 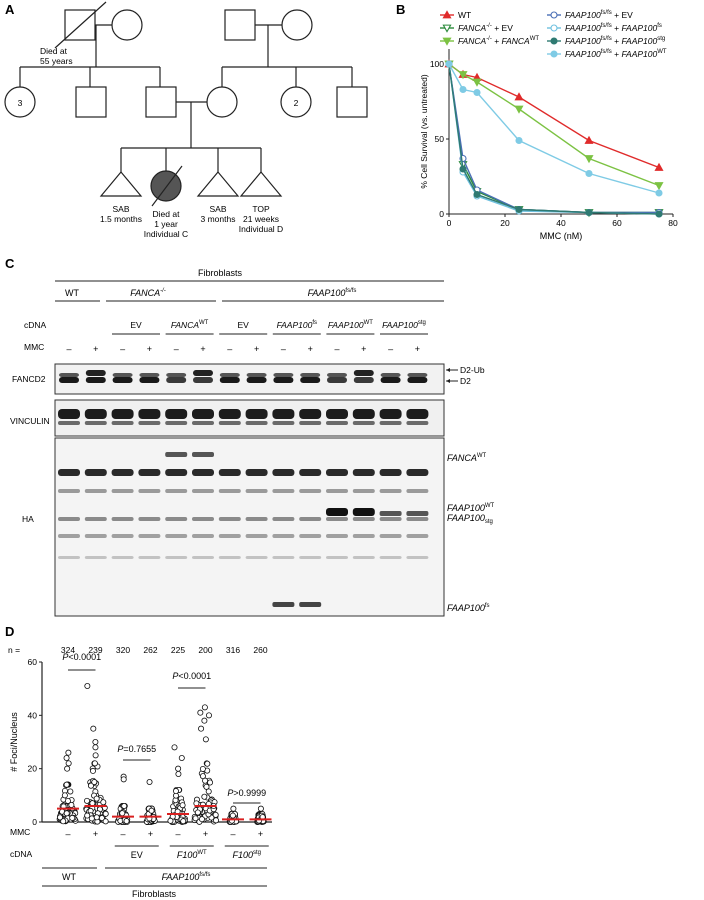 I want to click on y-axis-label: % Cell Survival (vs. untreated), so click(x=424, y=131).